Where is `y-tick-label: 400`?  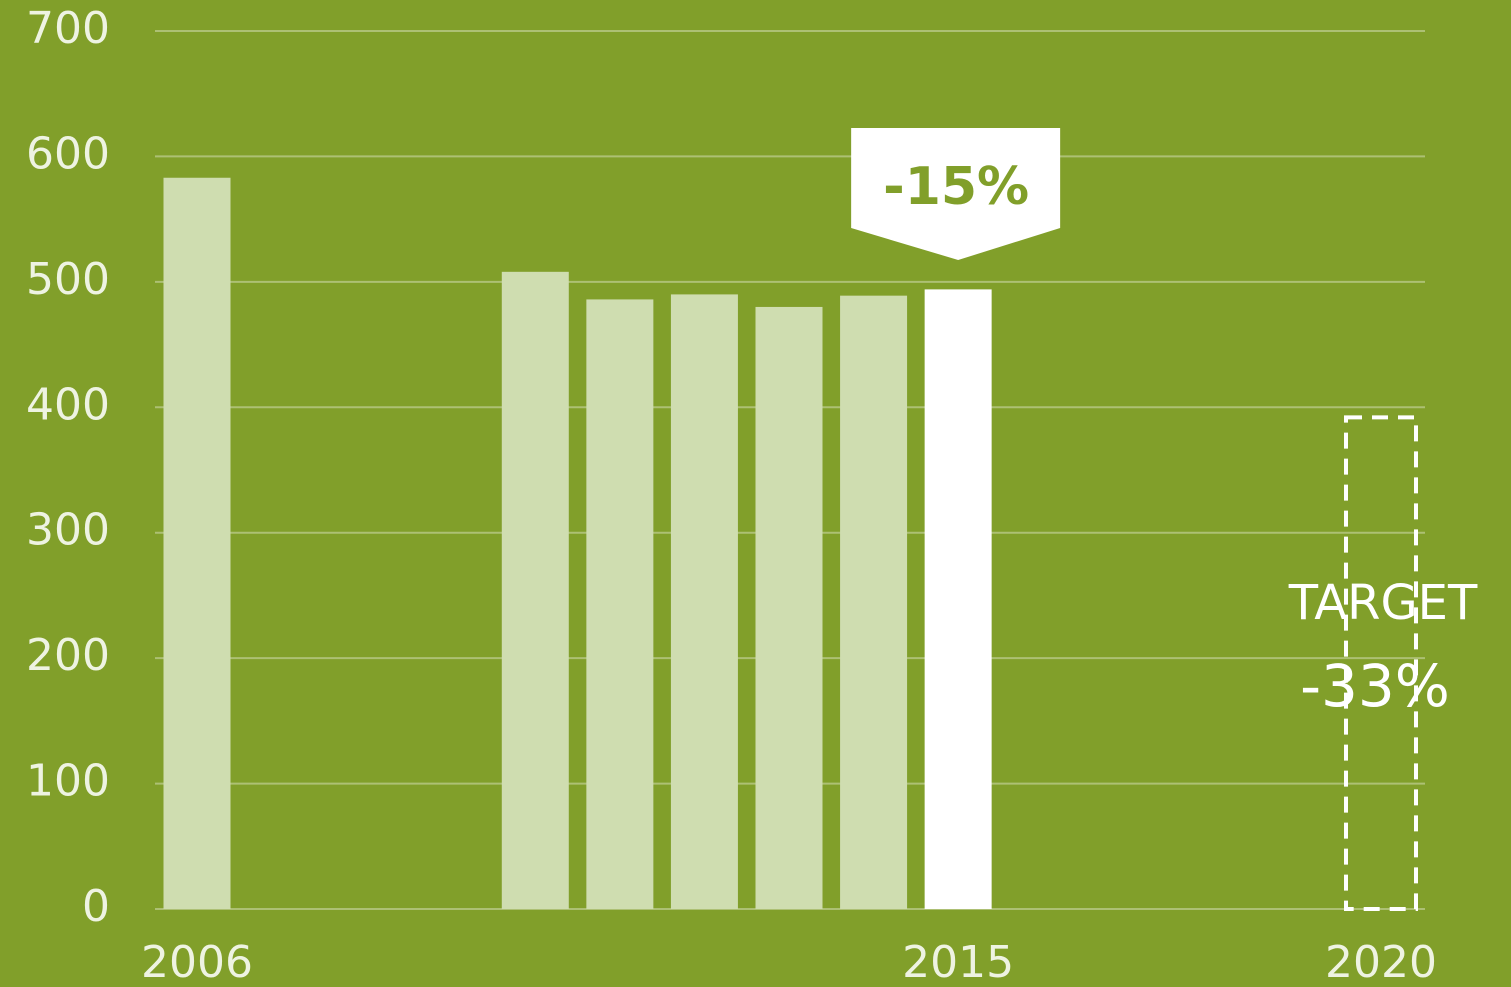
y-tick-label: 400 is located at coordinates (68, 404).